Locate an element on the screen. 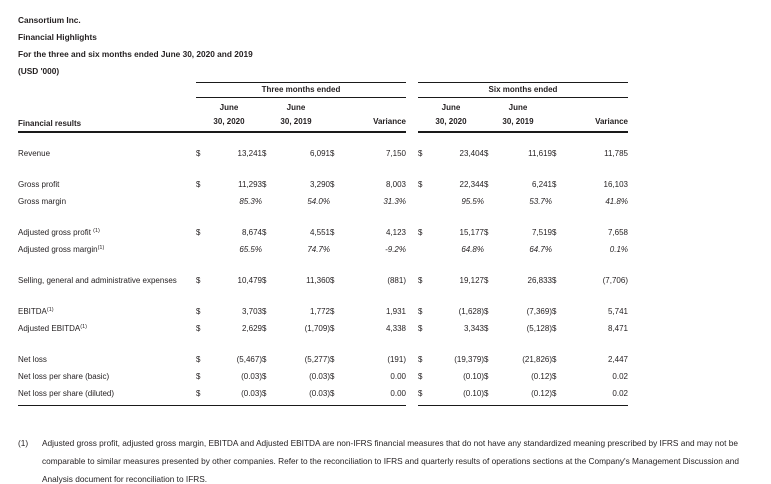 The width and height of the screenshot is (771, 484). value-cell: (1,709) is located at coordinates (317, 328).